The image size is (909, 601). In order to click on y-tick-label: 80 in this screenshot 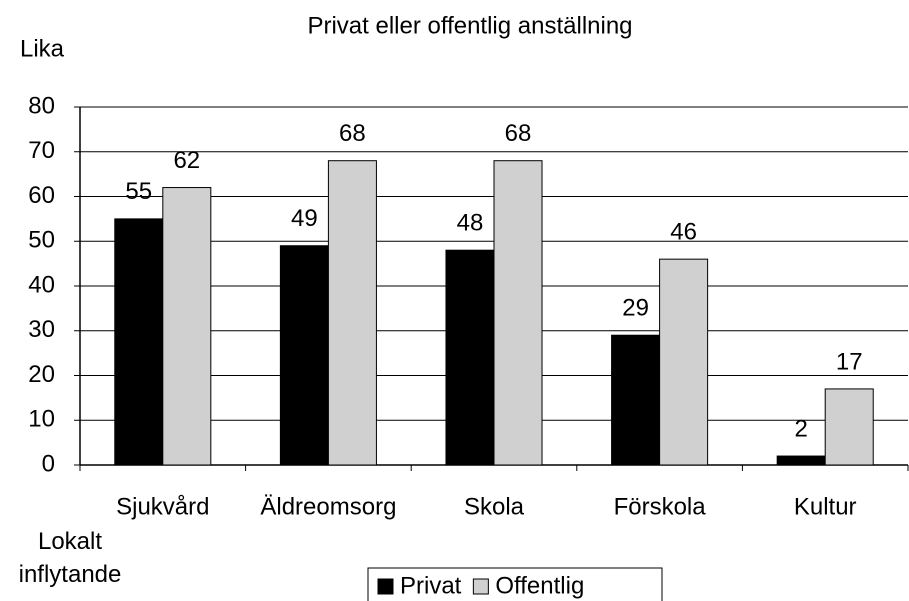, I will do `click(41, 105)`.